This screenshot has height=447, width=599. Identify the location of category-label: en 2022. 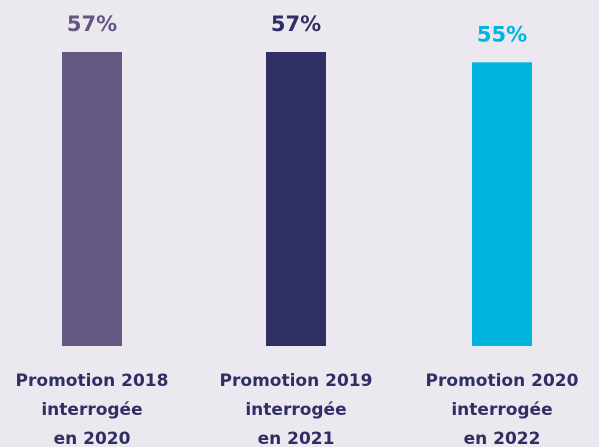
(502, 438).